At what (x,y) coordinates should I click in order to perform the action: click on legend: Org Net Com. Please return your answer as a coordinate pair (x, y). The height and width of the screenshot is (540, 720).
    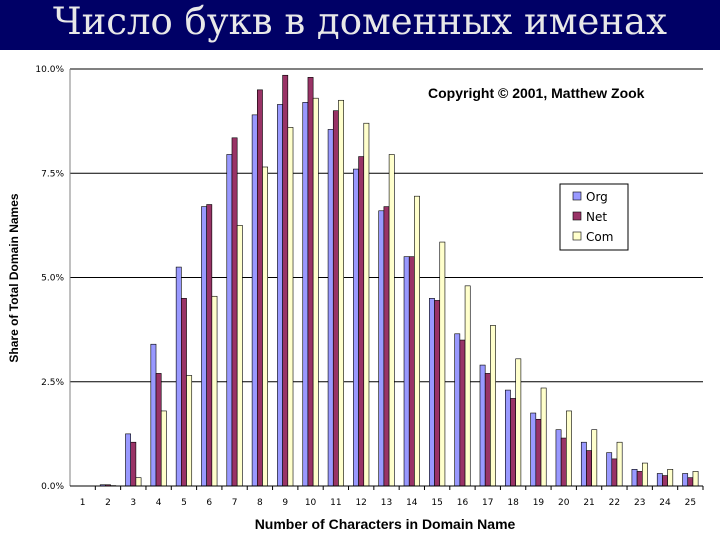
    Looking at the image, I should click on (594, 217).